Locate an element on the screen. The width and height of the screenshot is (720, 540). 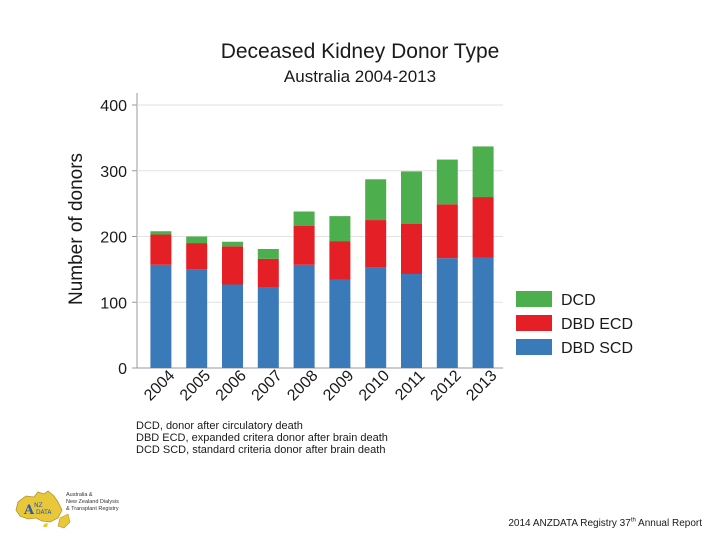
x-tick-label: 2008 is located at coordinates (302, 385).